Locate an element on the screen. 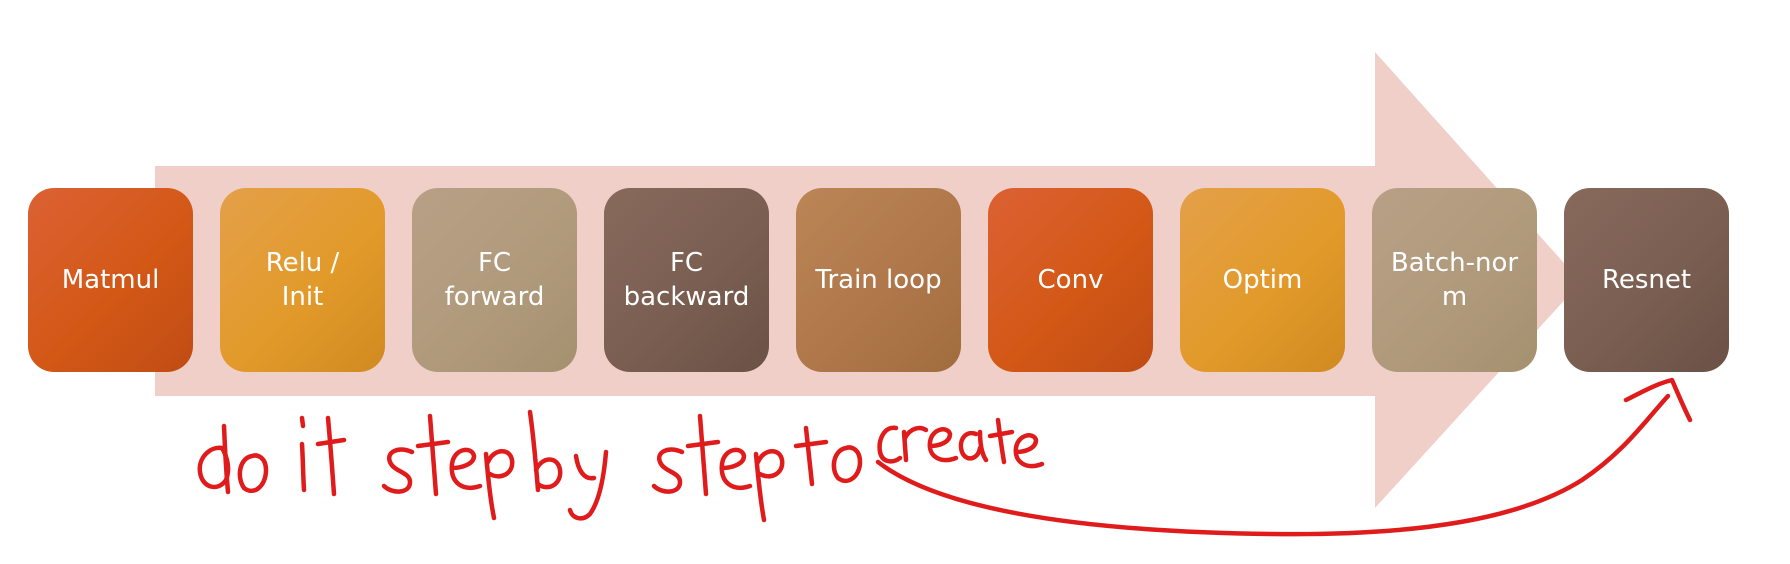  step-optim: Optim is located at coordinates (1262, 280).